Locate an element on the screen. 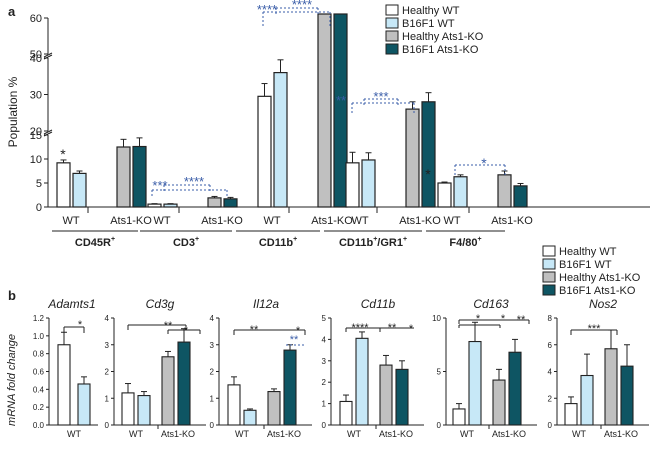  group-label: F4/80+ is located at coordinates (465, 242).